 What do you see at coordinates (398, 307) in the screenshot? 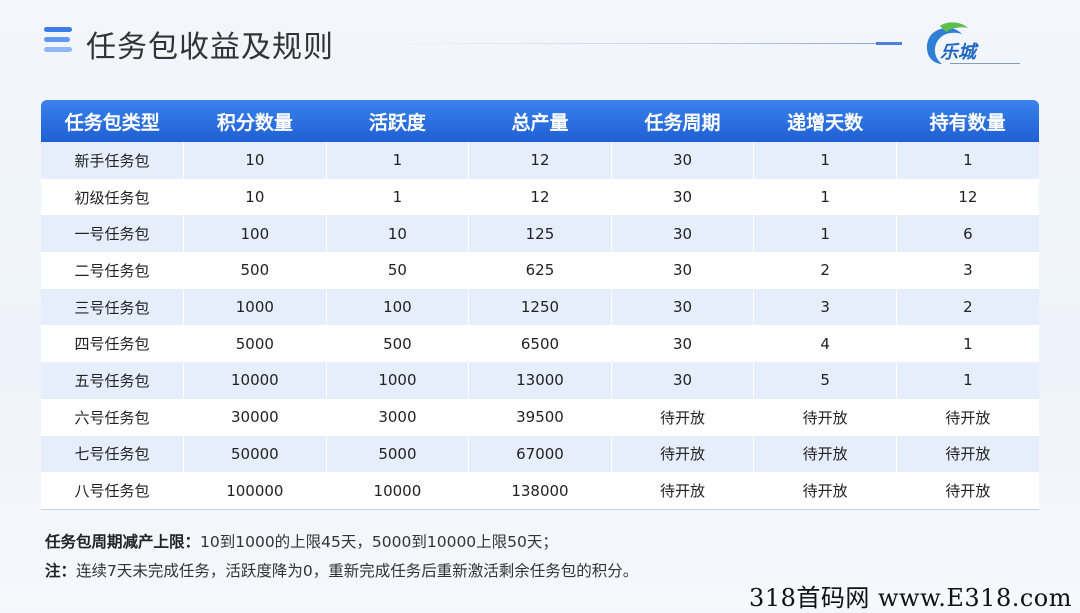
I see `cell-activity: 100` at bounding box center [398, 307].